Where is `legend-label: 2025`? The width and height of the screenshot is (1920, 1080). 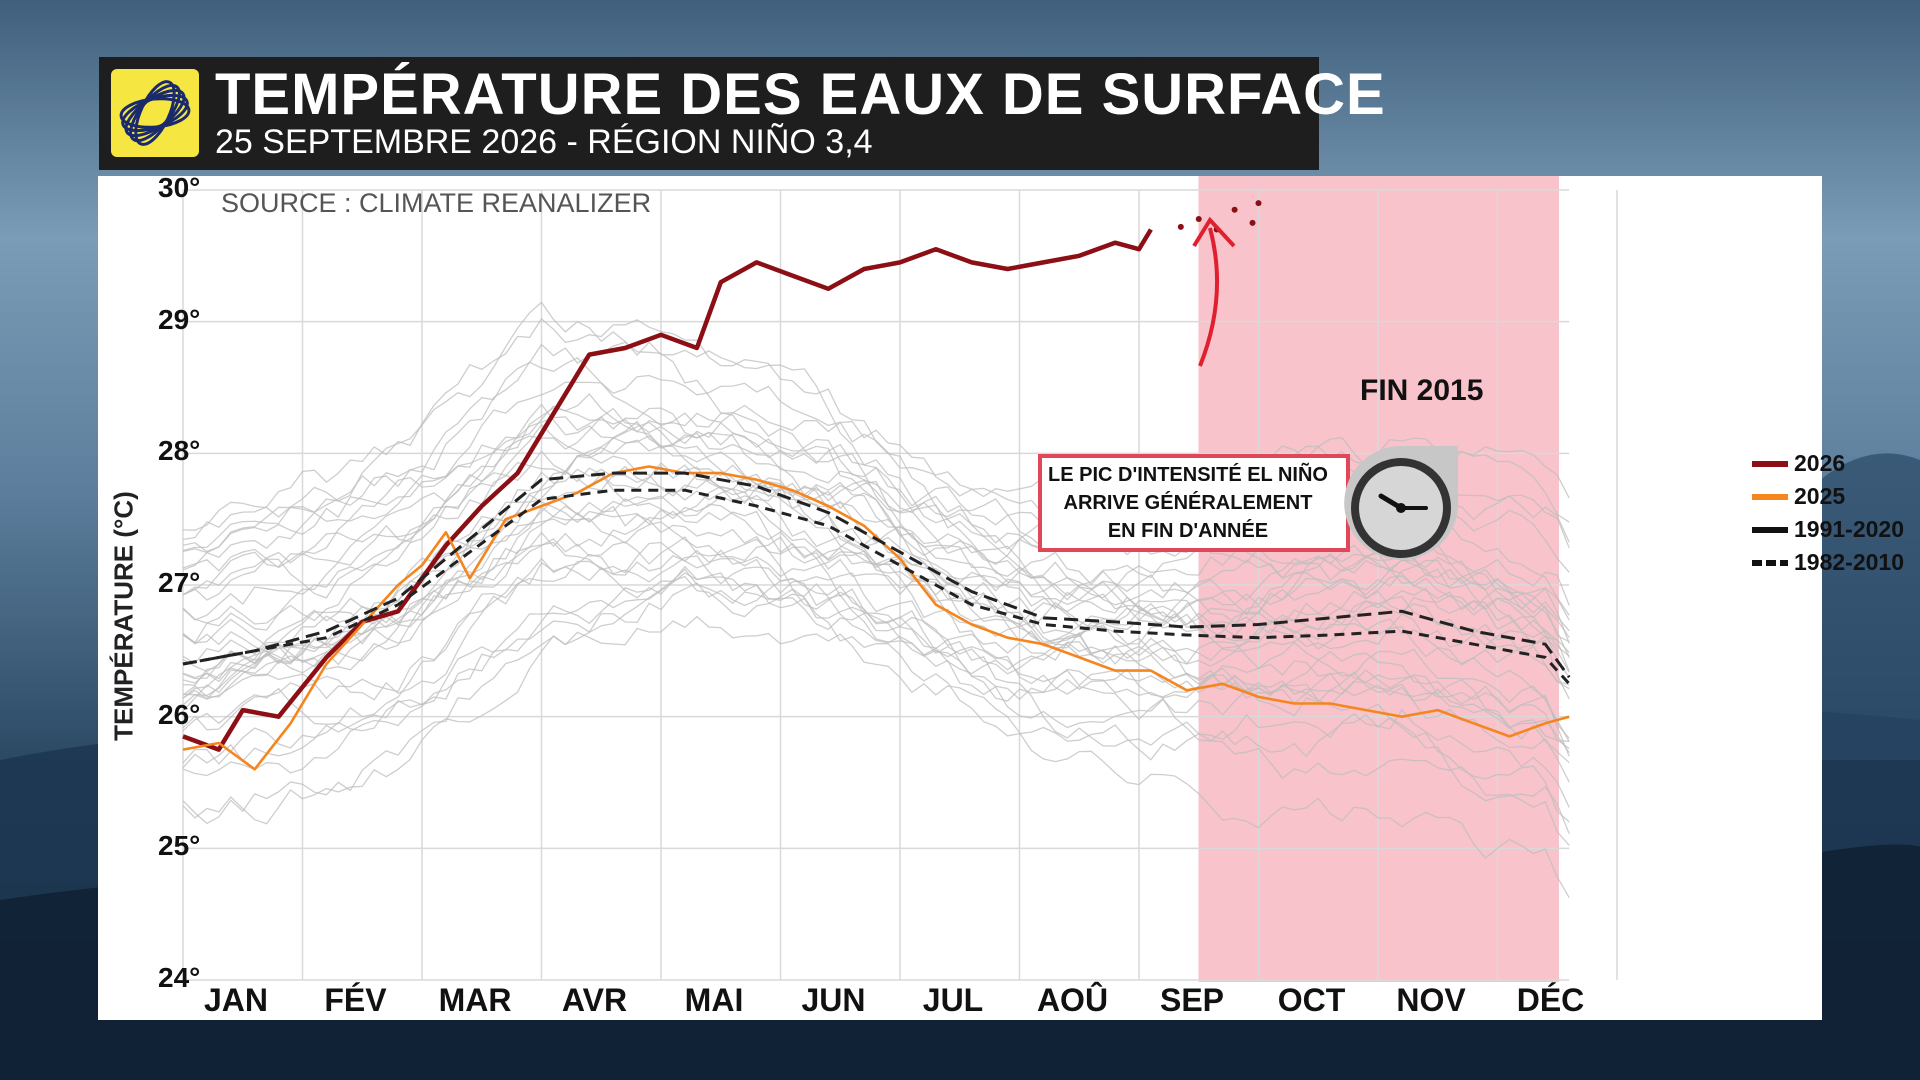 legend-label: 2025 is located at coordinates (1820, 496).